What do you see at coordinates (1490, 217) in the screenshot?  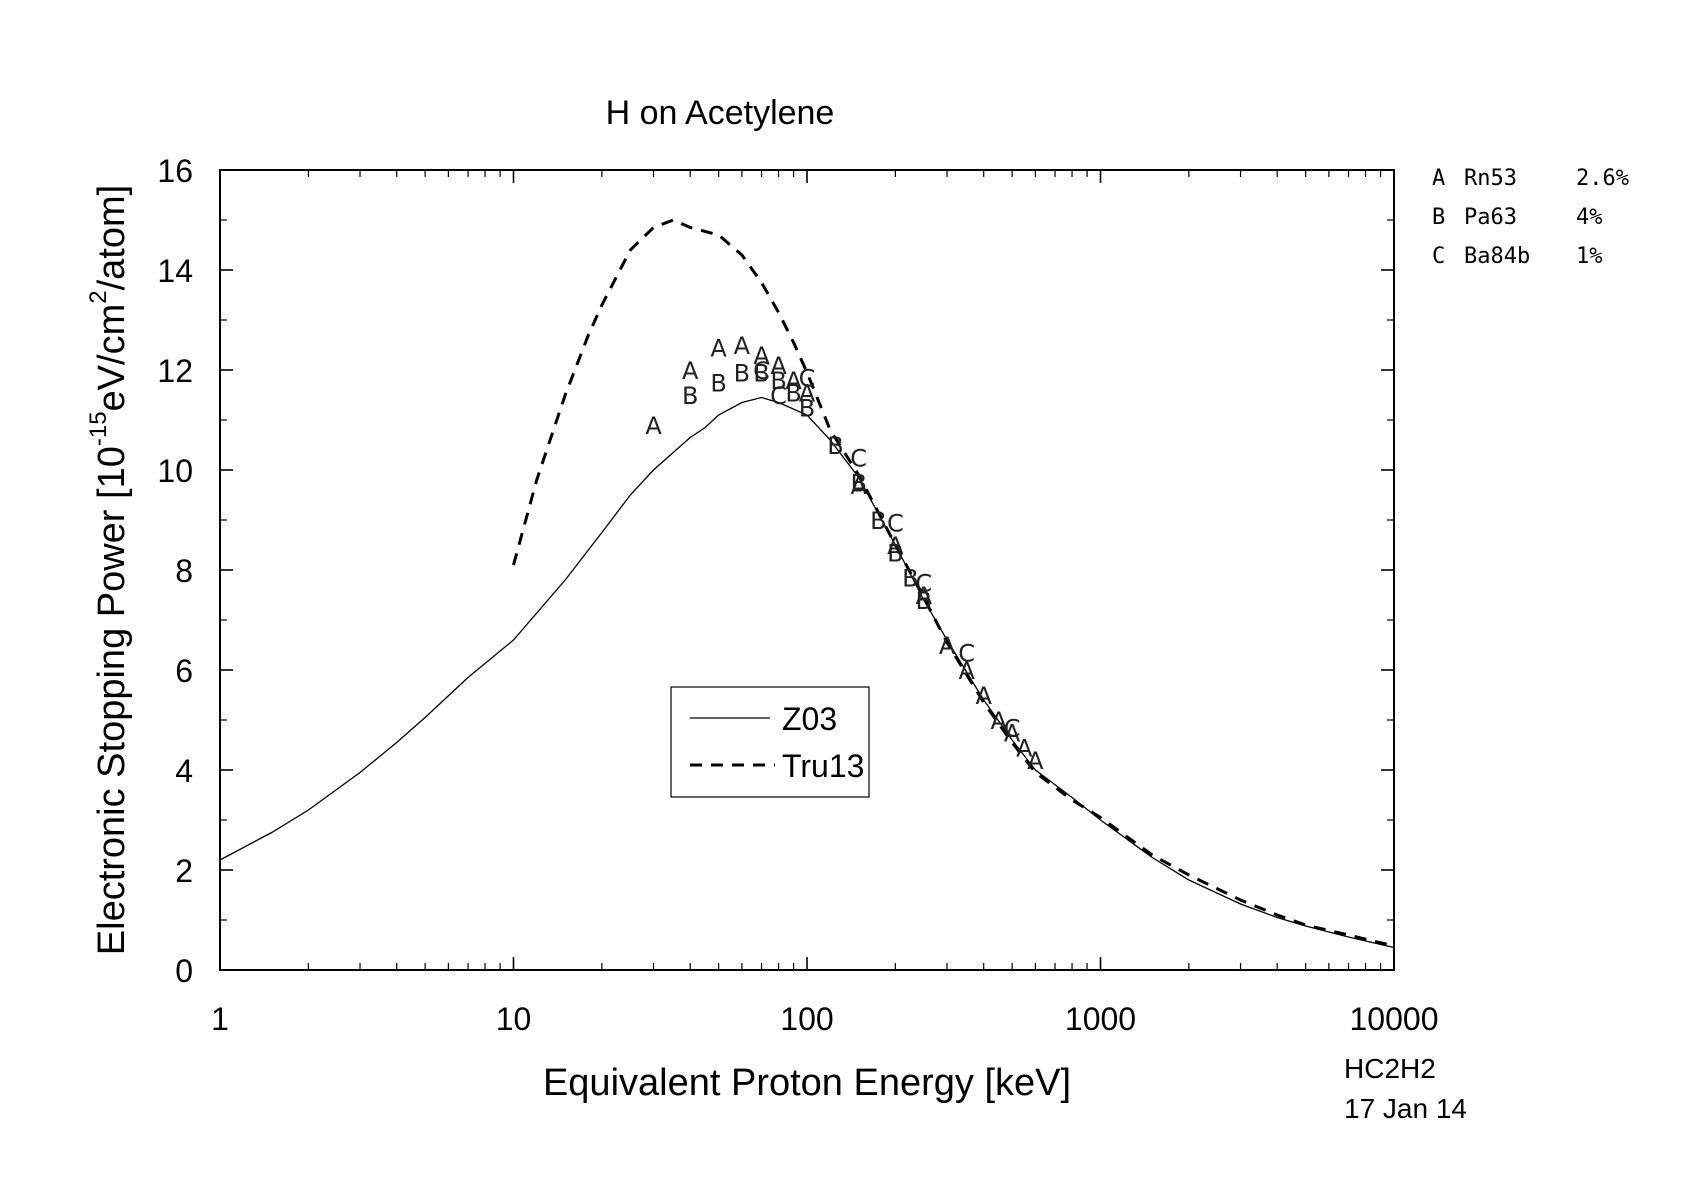 I see `dataset-key-name-b: Pa63` at bounding box center [1490, 217].